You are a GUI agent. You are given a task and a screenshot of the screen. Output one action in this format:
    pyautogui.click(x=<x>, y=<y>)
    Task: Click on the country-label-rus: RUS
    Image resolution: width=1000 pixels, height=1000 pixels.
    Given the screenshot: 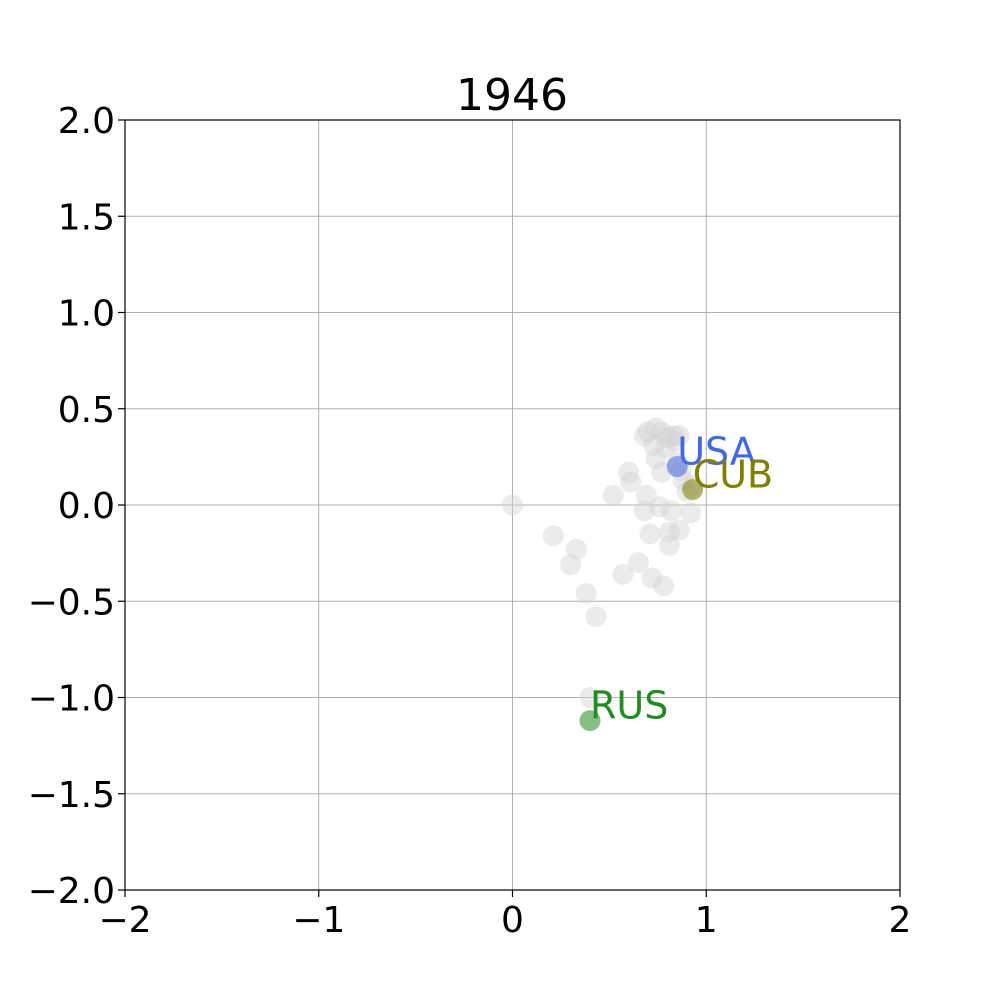 What is the action you would take?
    pyautogui.click(x=629, y=706)
    